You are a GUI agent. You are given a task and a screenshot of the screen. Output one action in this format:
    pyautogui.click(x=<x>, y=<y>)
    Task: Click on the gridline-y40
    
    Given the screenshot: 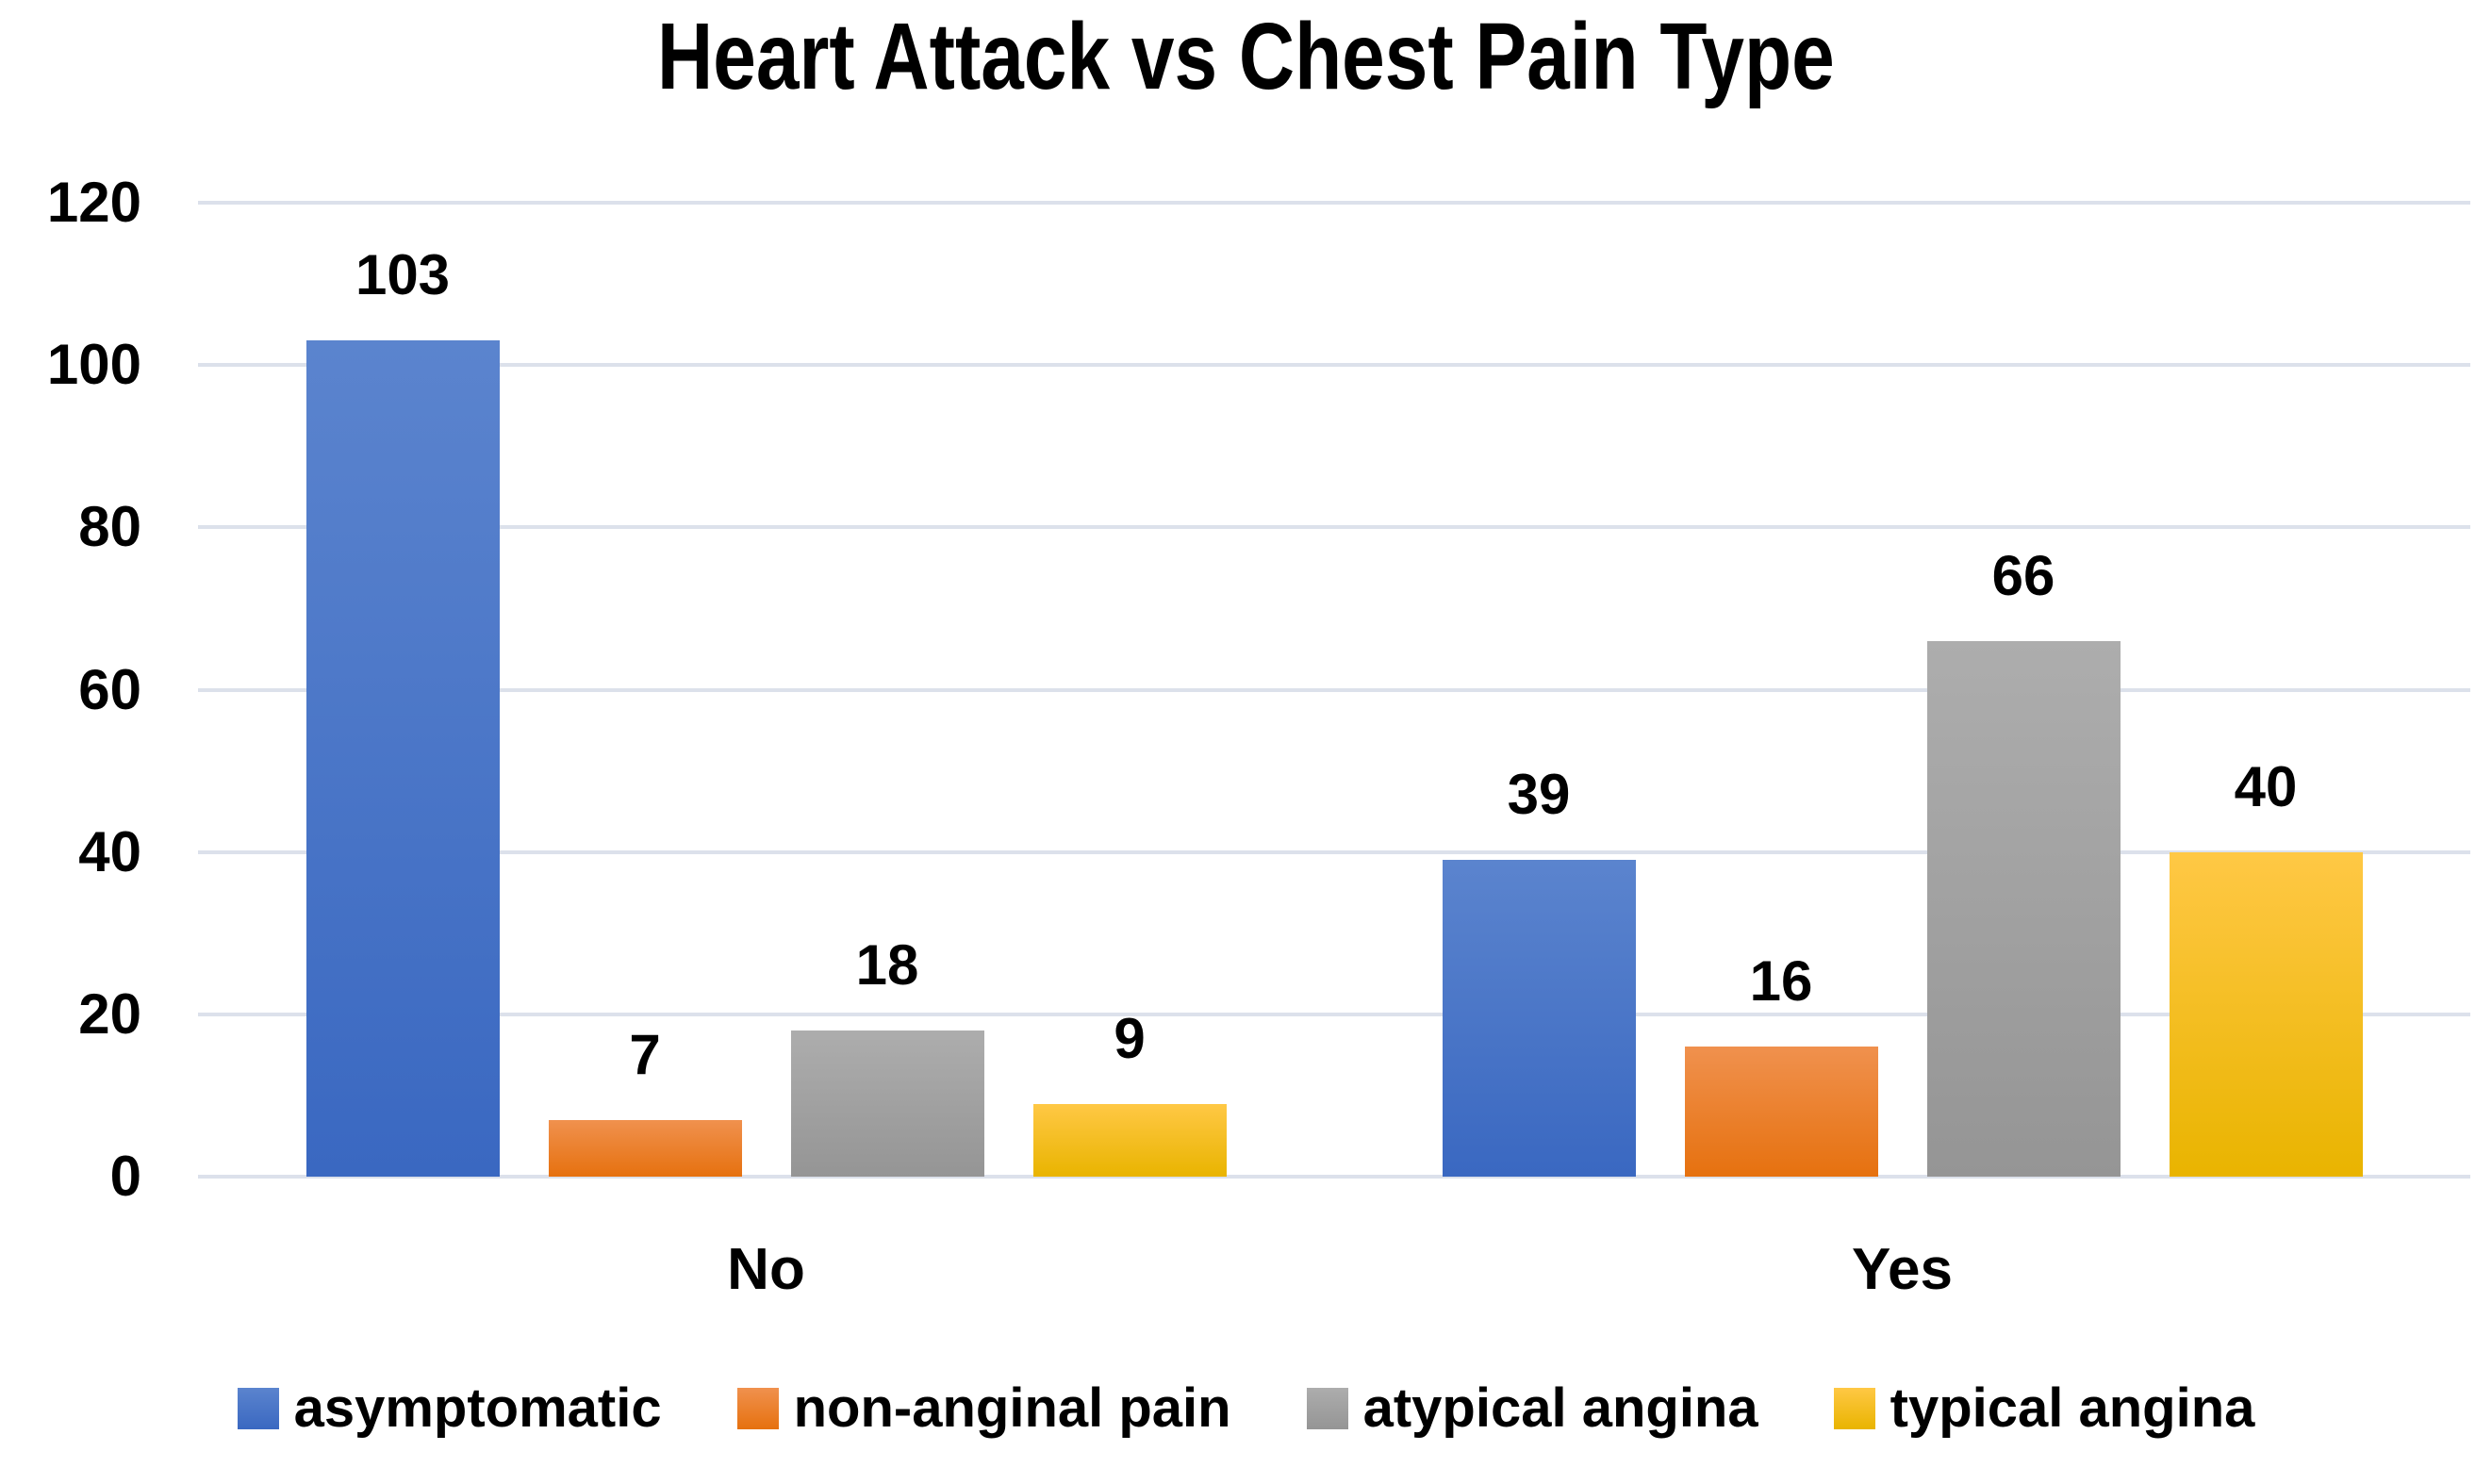 What is the action you would take?
    pyautogui.click(x=1334, y=851)
    